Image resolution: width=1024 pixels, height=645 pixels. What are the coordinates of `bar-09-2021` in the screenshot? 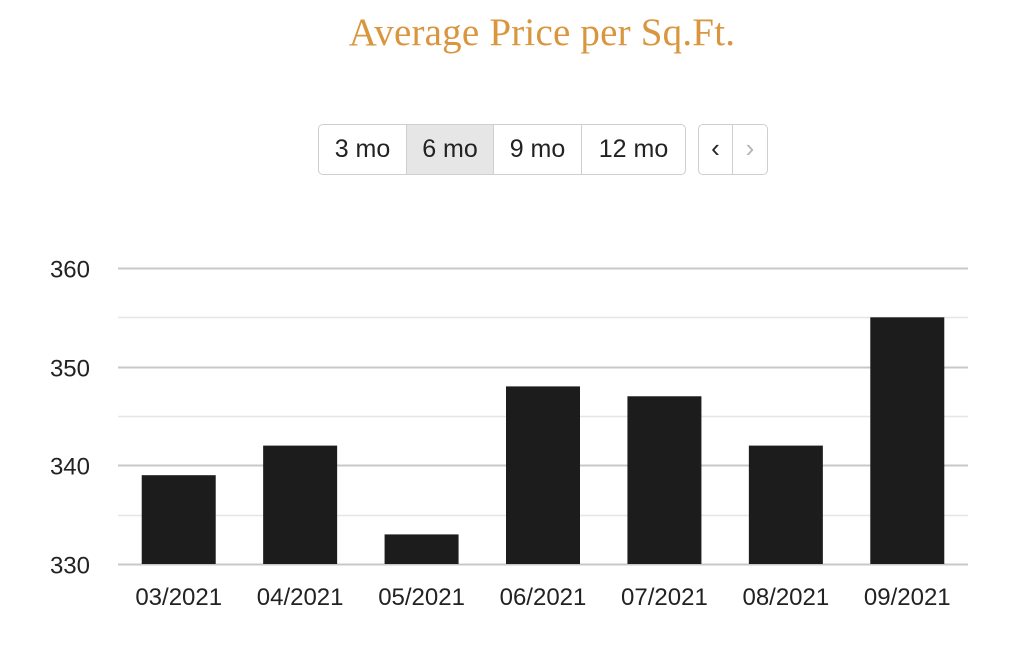 It's located at (907, 440).